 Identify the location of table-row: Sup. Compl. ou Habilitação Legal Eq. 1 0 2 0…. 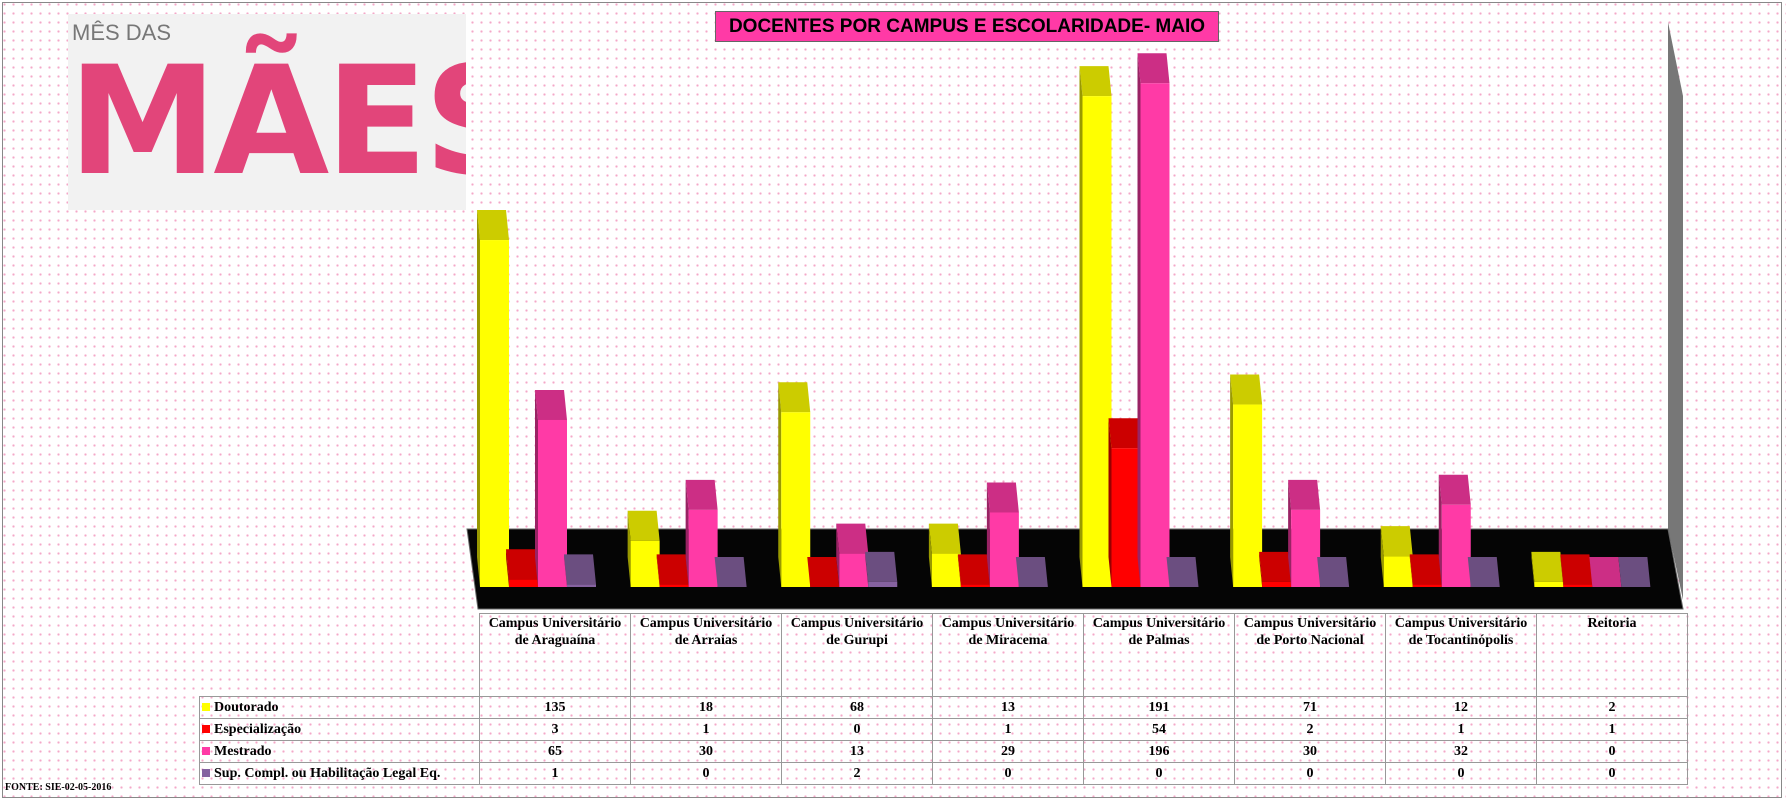
(943, 773).